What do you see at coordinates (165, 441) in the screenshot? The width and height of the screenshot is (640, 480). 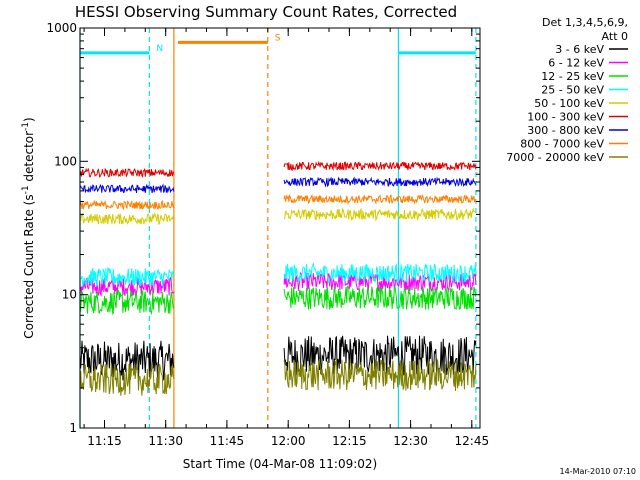 I see `x-tick-label-1: 11:30` at bounding box center [165, 441].